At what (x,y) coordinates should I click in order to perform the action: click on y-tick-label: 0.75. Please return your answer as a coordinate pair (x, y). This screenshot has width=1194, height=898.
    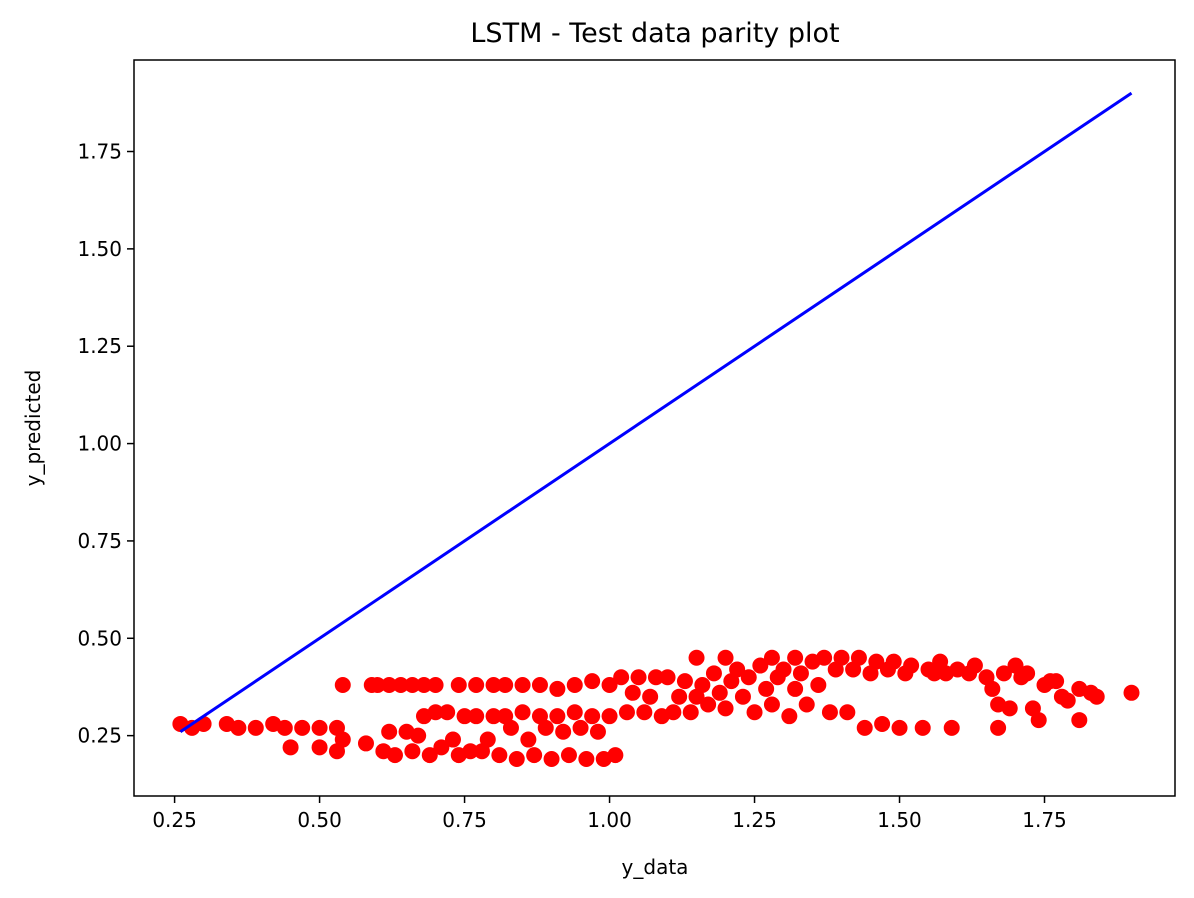
    Looking at the image, I should click on (99, 541).